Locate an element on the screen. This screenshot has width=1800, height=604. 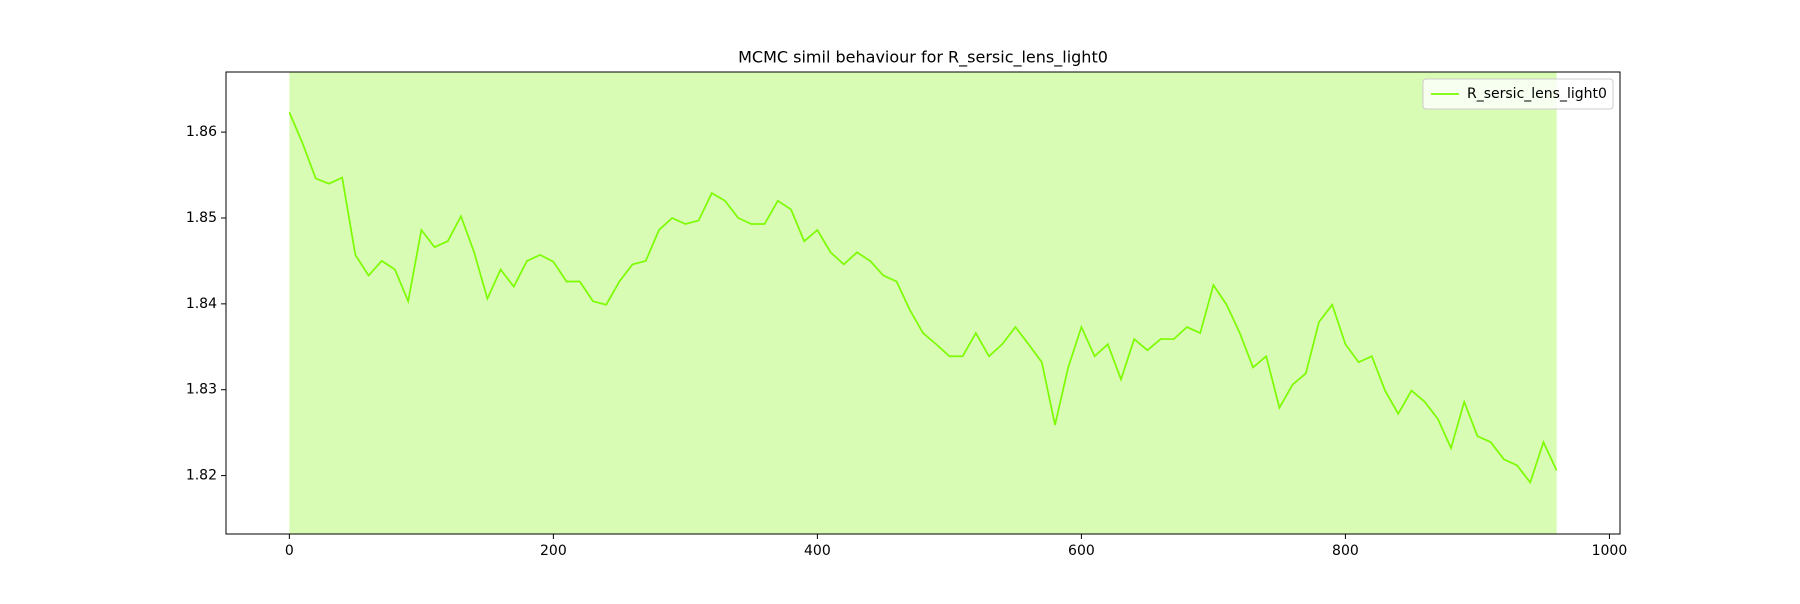
y-tick-label: 1.82 is located at coordinates (201, 476).